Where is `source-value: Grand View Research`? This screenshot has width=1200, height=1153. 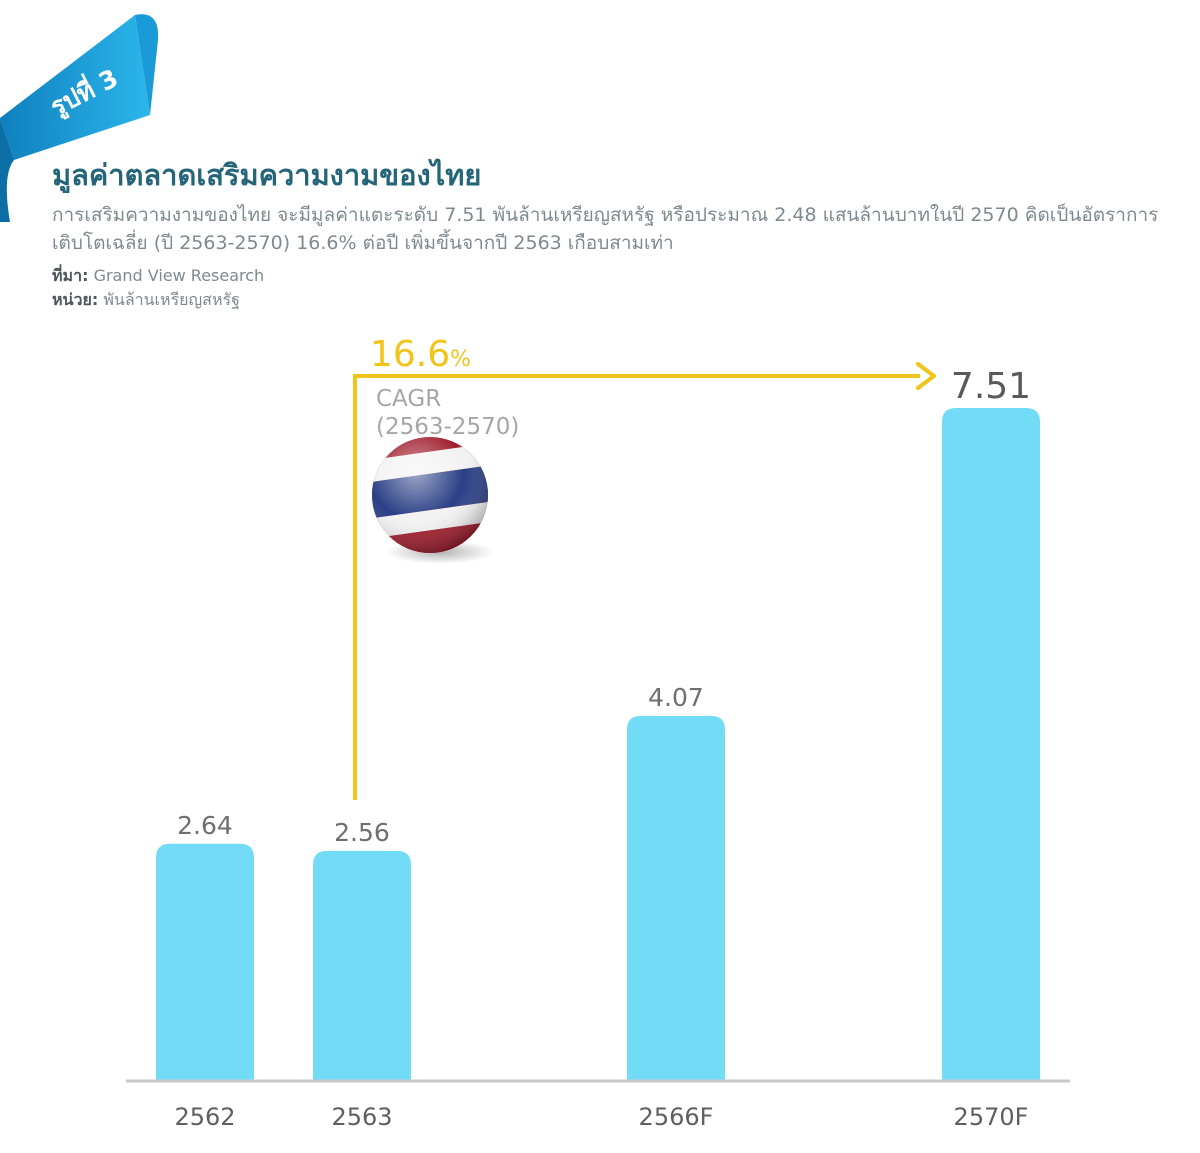 source-value: Grand View Research is located at coordinates (179, 275).